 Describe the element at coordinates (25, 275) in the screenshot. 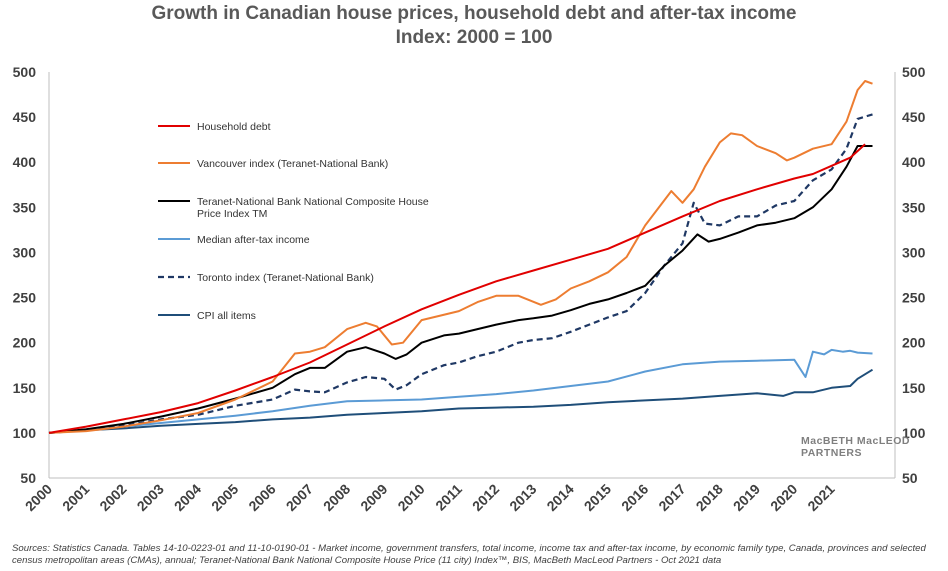

I see `y-ticks-left: 50 100 150 200 250 300 350 400 450 500` at that location.